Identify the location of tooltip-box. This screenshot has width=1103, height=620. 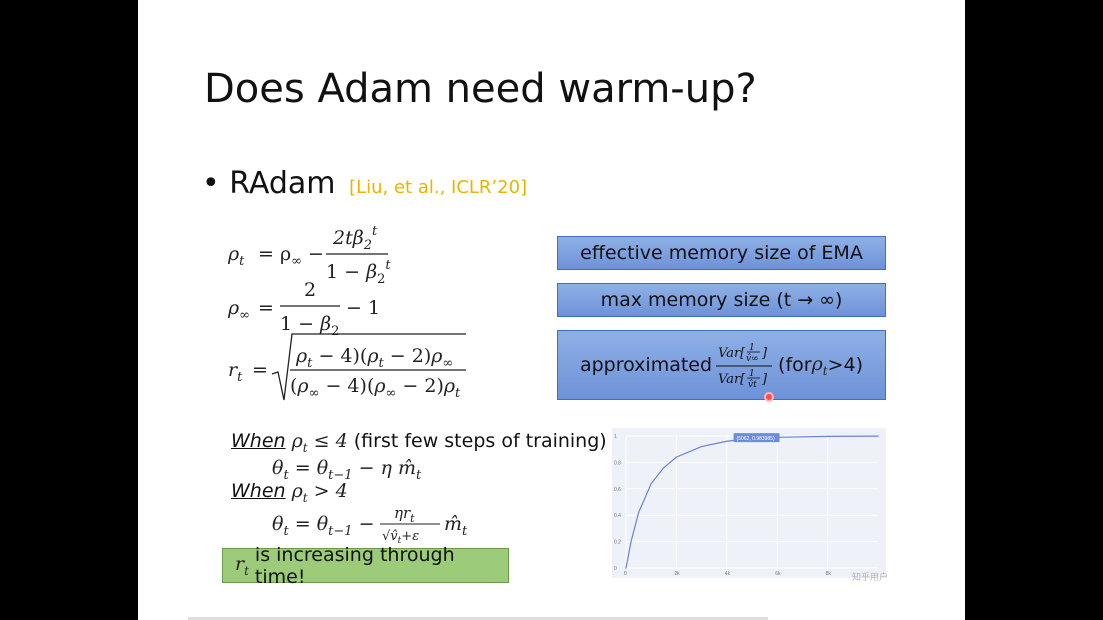
(756, 438).